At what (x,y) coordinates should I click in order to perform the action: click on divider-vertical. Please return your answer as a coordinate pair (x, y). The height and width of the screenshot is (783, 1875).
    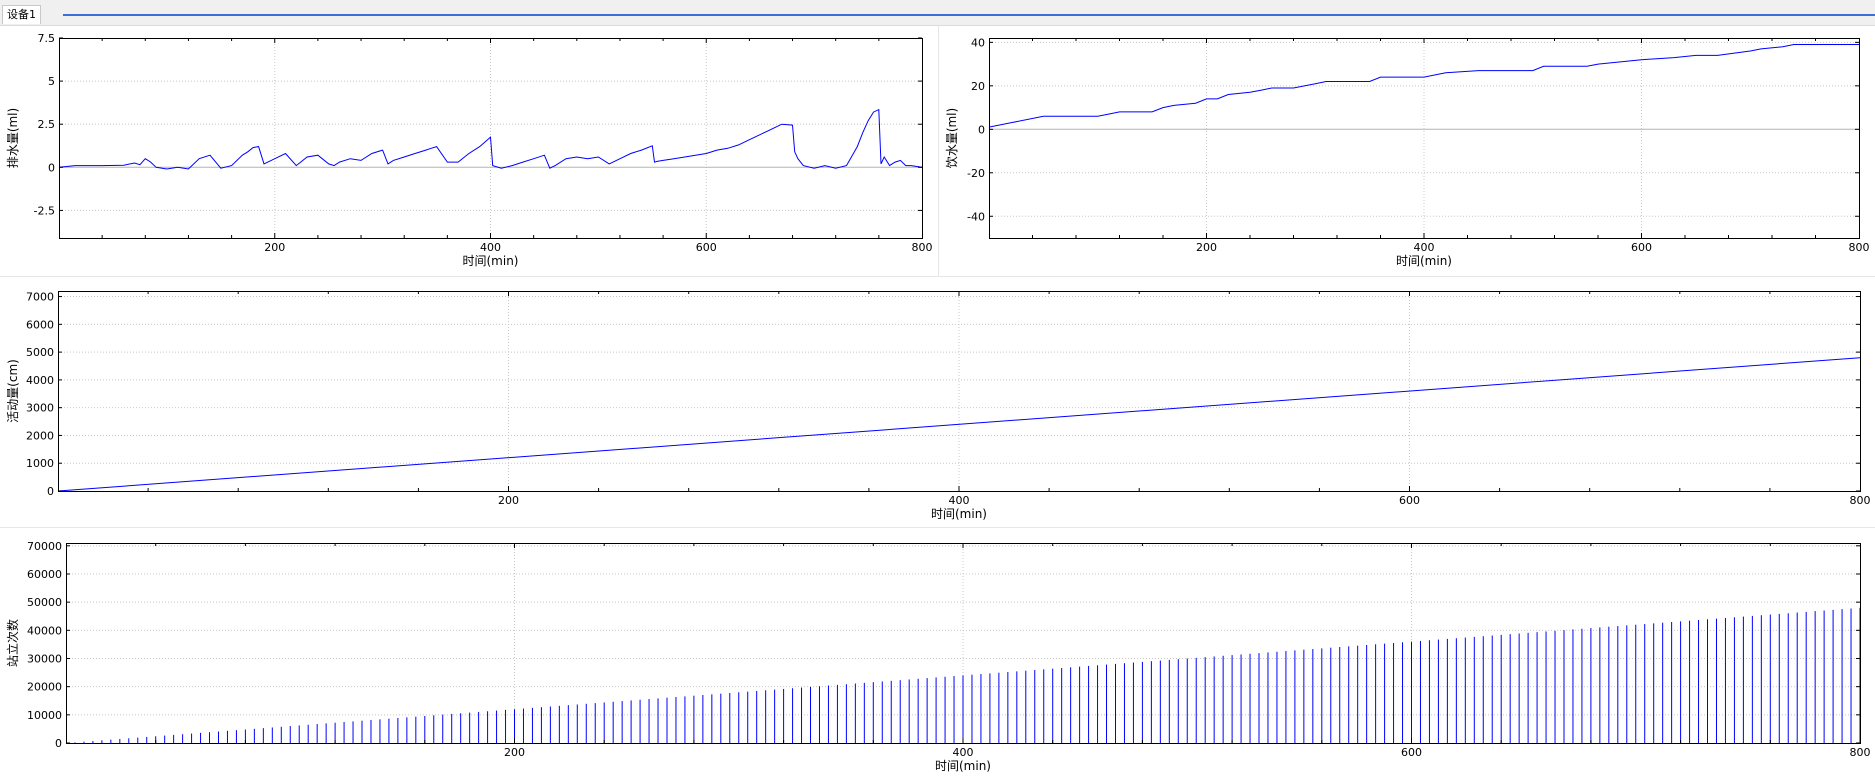
    Looking at the image, I should click on (938, 151).